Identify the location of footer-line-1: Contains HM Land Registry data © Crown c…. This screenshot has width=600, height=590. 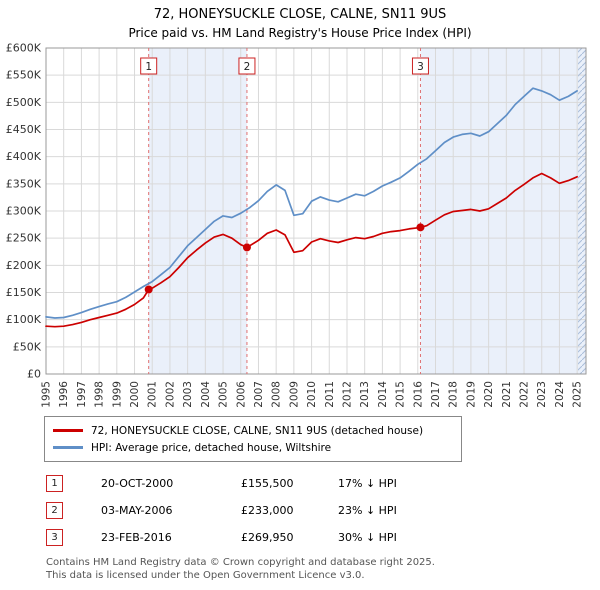
(240, 562).